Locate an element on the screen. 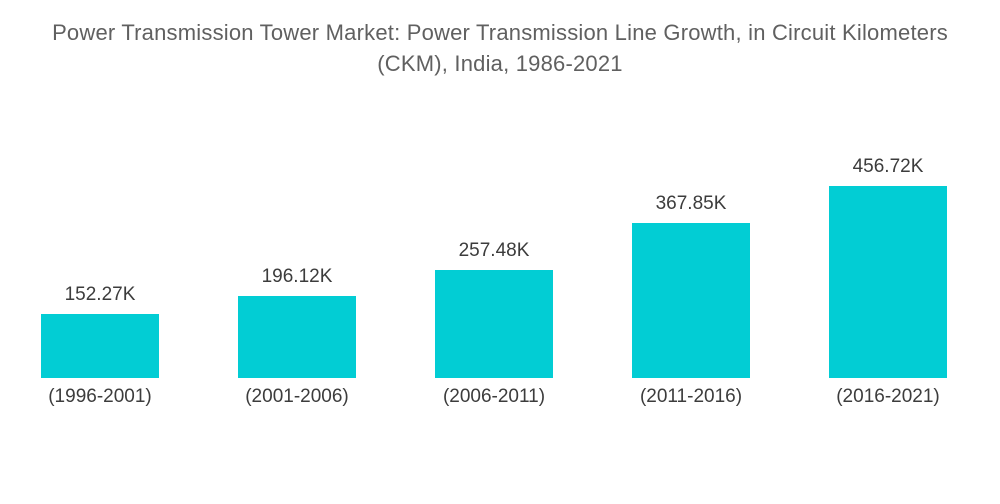 The width and height of the screenshot is (1000, 504). bar-category-label: (1996-2001) is located at coordinates (100, 396).